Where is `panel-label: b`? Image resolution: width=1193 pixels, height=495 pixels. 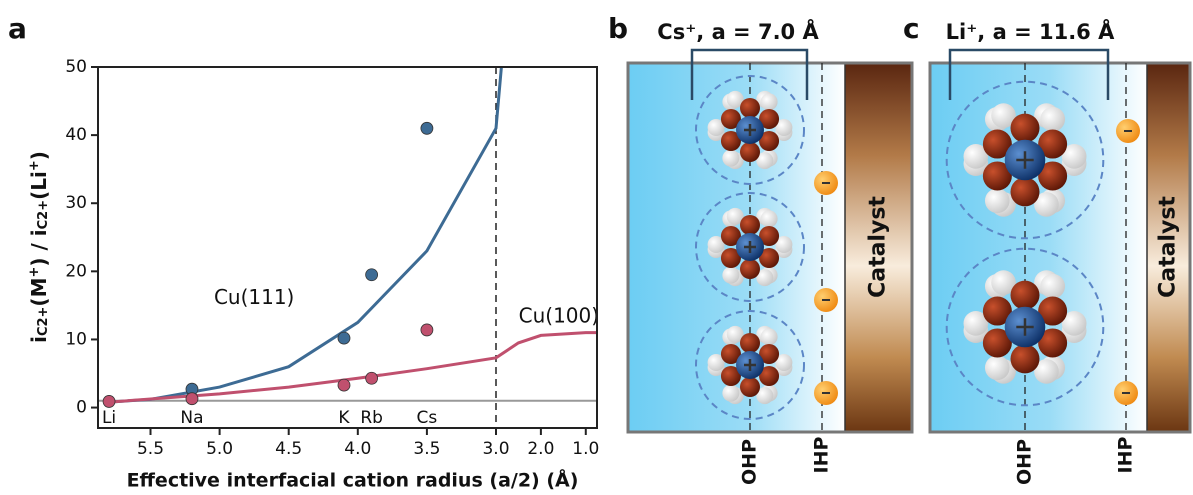 panel-label: b is located at coordinates (618, 28).